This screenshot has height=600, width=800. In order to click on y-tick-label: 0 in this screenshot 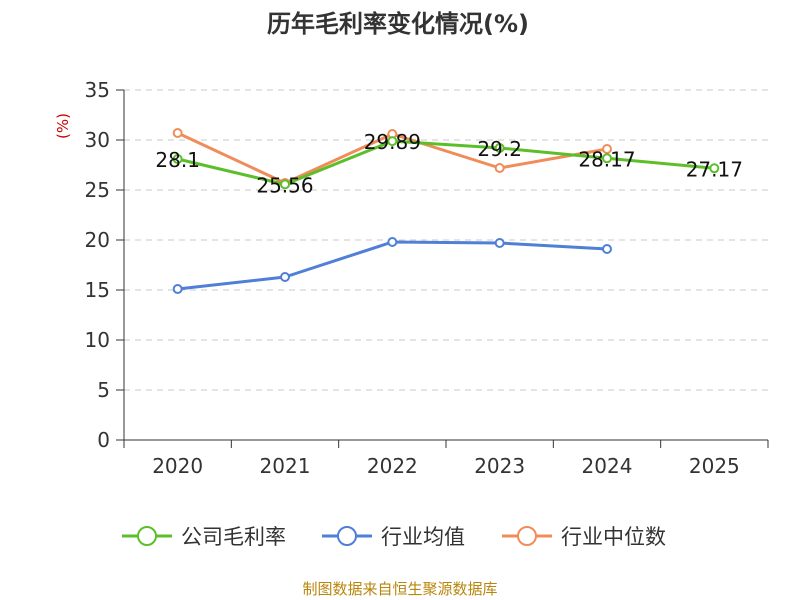, I will do `click(103, 440)`.